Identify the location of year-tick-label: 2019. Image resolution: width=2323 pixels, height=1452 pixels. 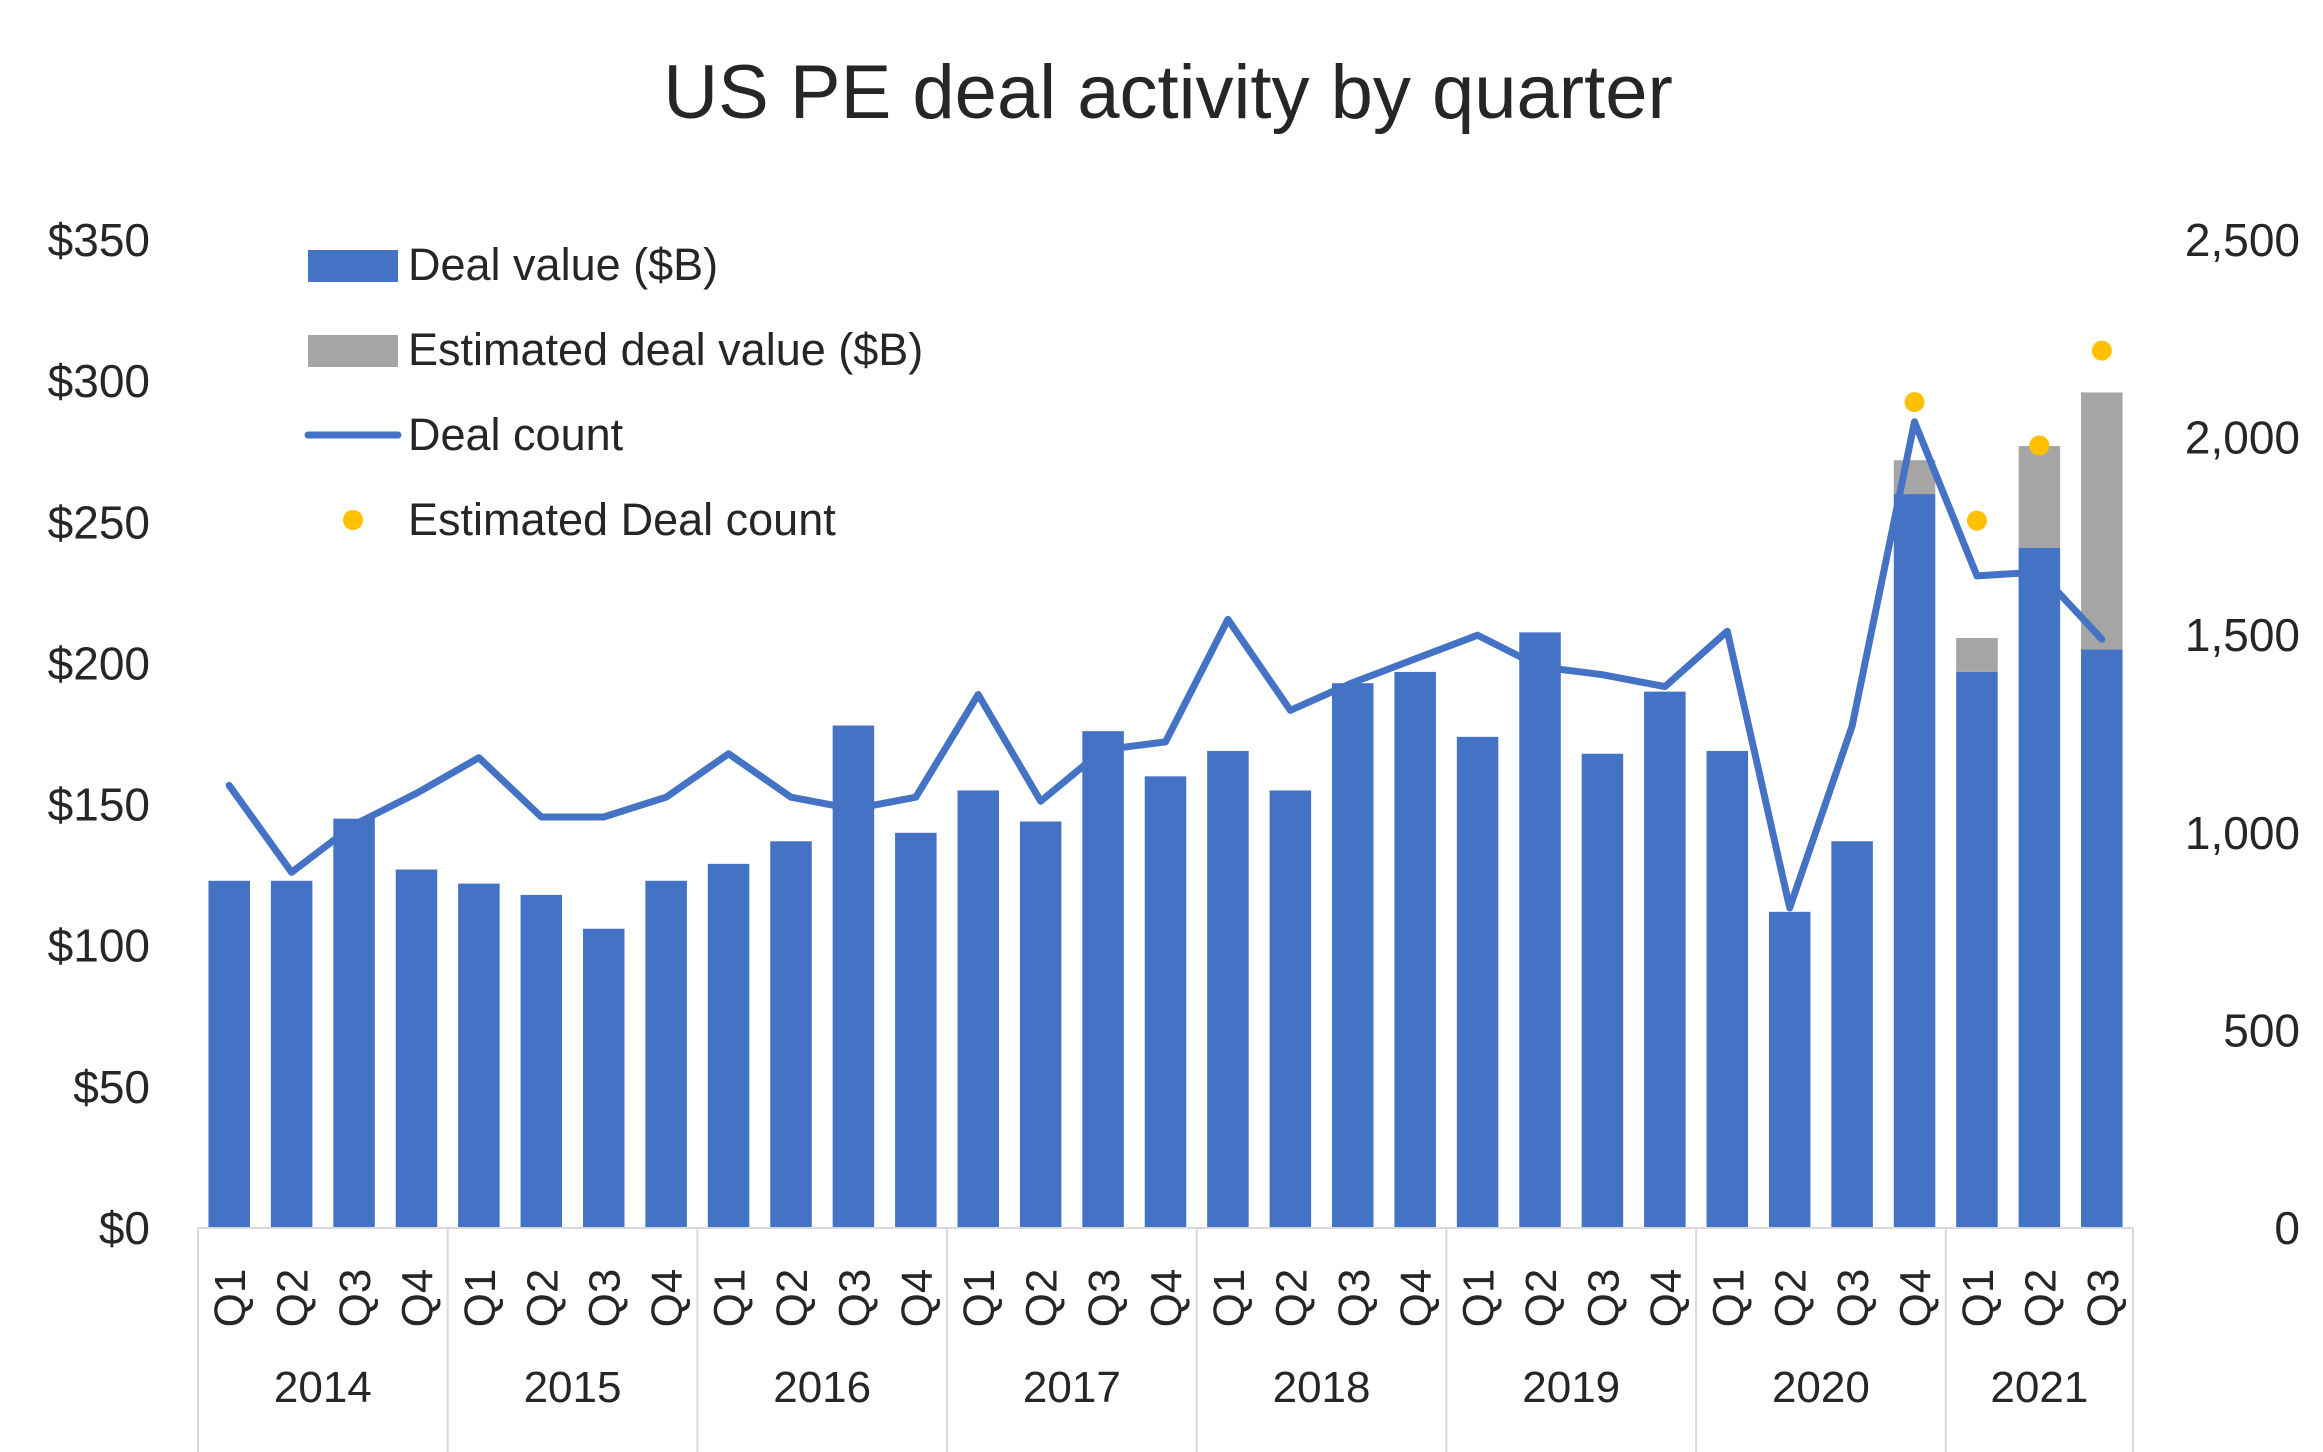
(1571, 1387).